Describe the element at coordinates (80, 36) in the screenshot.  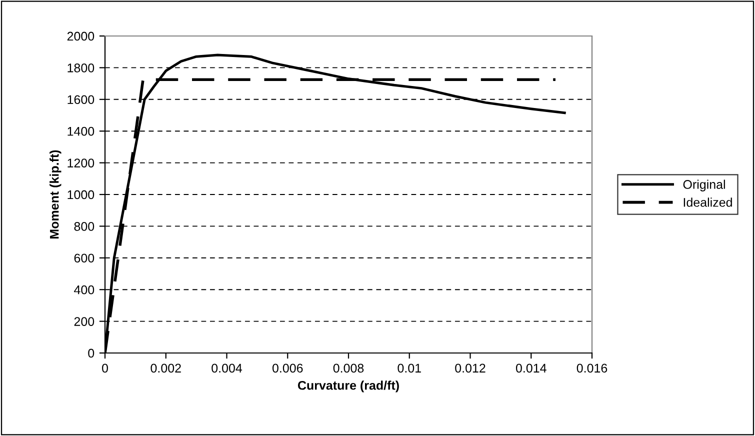
I see `y-tick-label: 2000` at that location.